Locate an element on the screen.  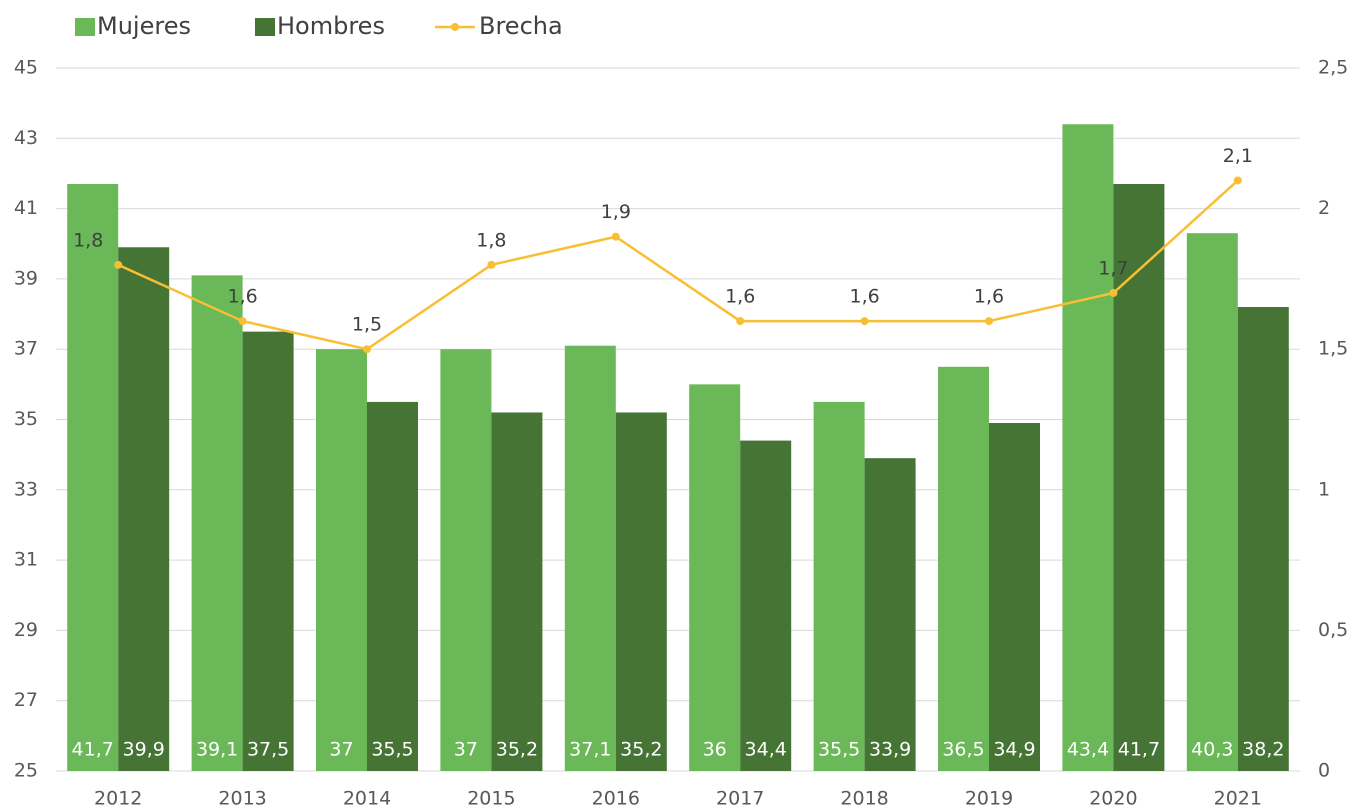
y-tick-label: 39 is located at coordinates (26, 278).